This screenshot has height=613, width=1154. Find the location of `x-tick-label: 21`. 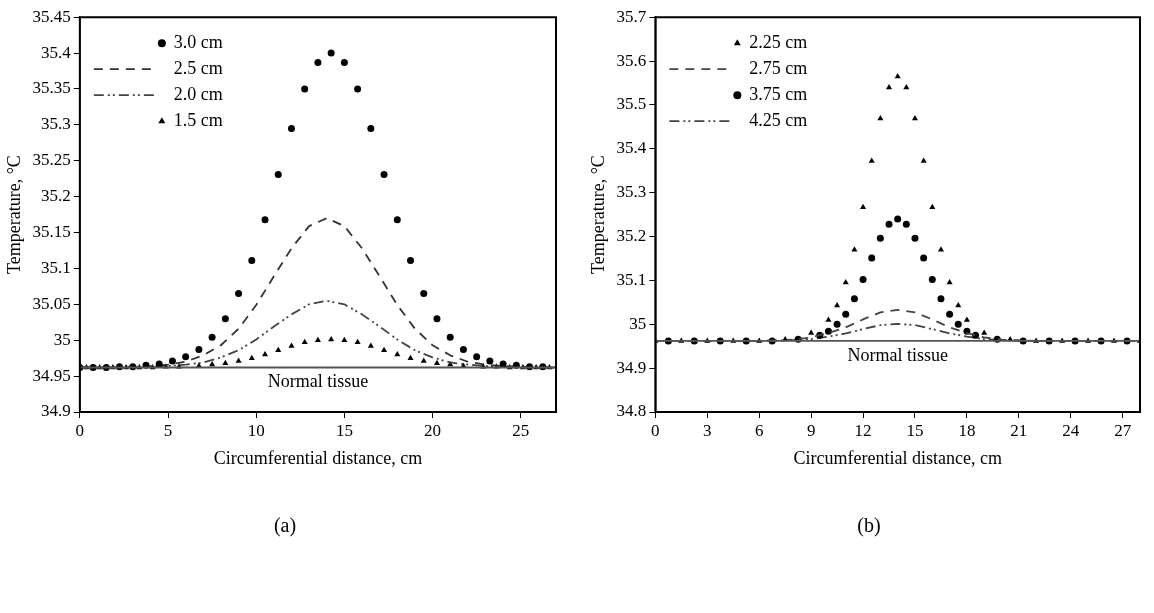

x-tick-label: 21 is located at coordinates (1019, 430).